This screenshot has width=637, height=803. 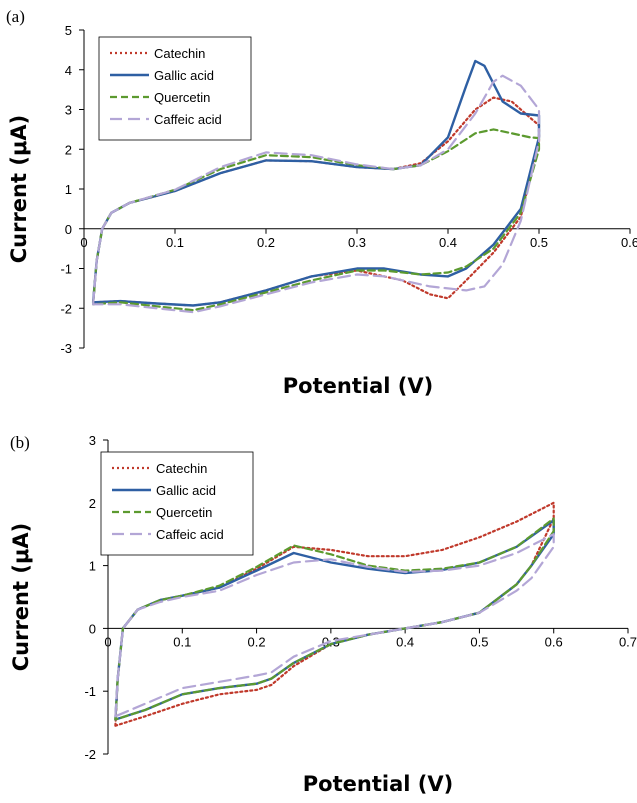 What do you see at coordinates (182, 641) in the screenshot?
I see `chart1-x-tick-label: 0.1` at bounding box center [182, 641].